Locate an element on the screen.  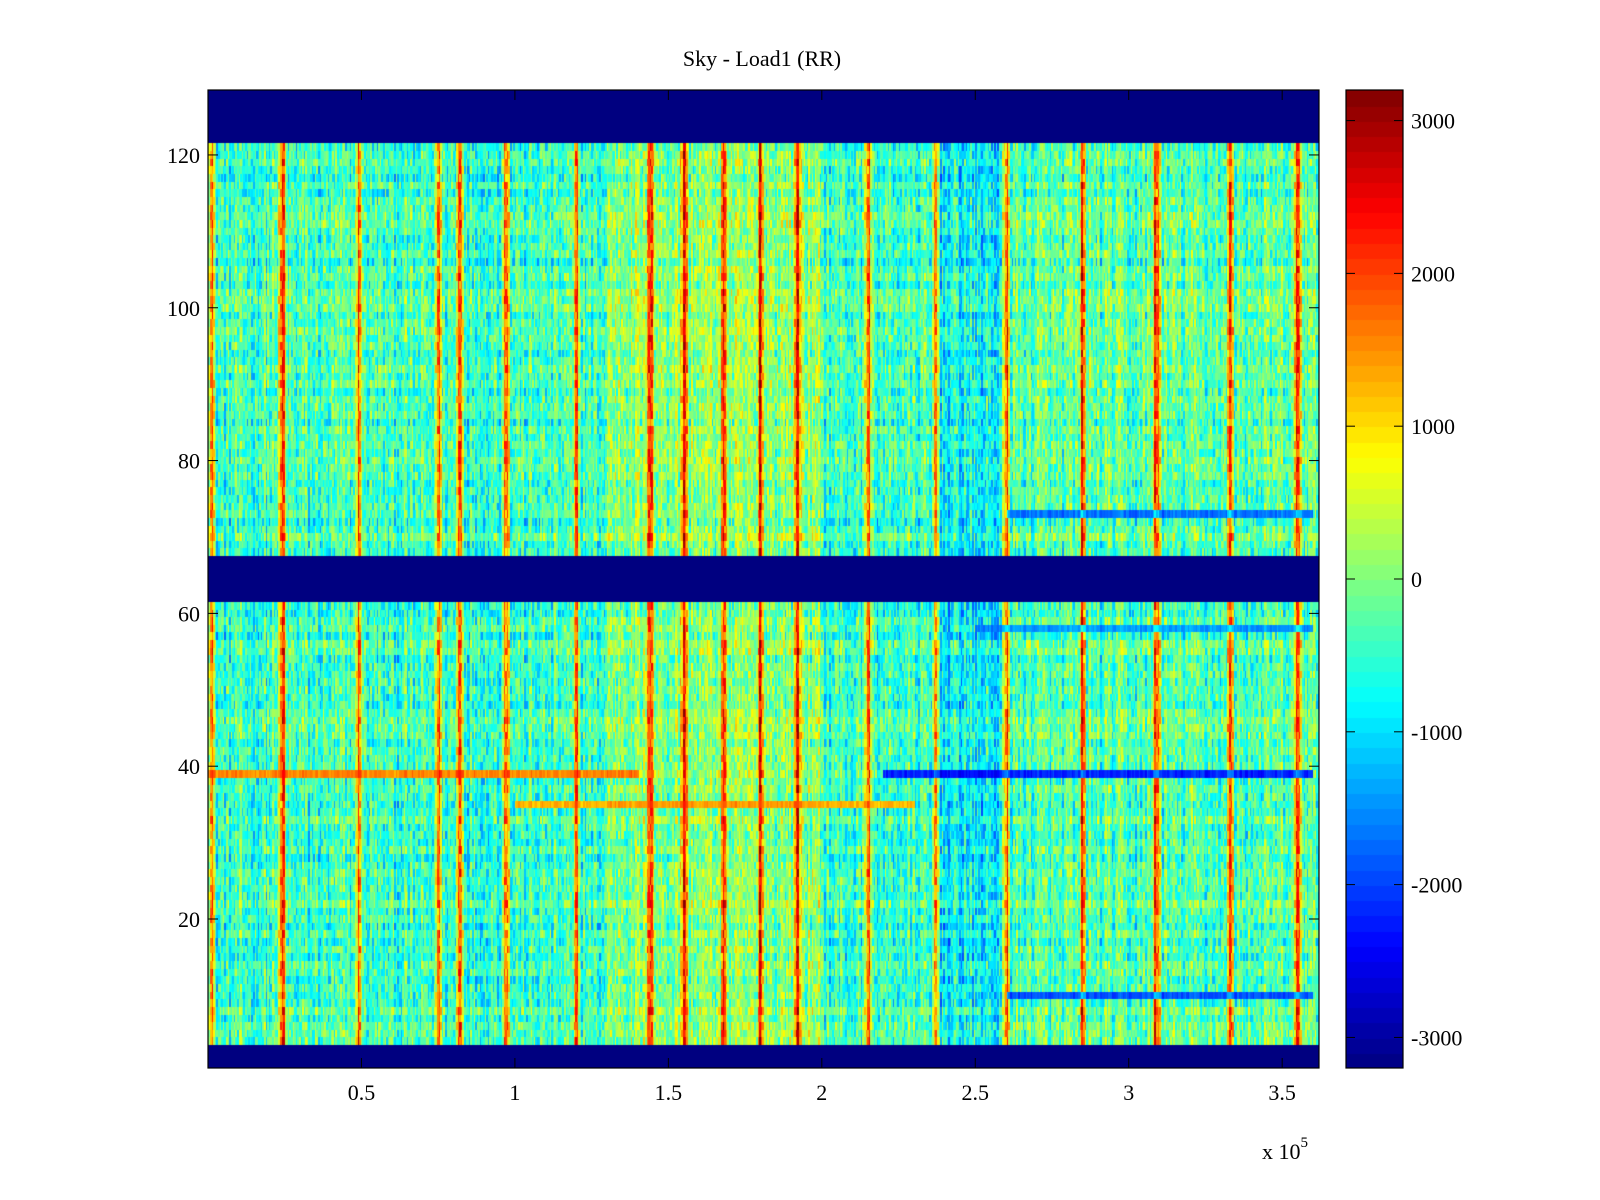
y-tick-label: 20 is located at coordinates (189, 919).